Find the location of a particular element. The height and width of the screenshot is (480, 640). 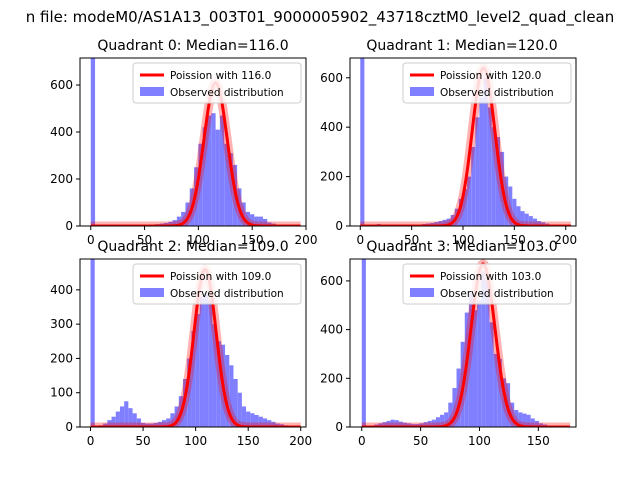

quadrant-2-title: Quadrant 2: Median=109.0 is located at coordinates (192, 247).